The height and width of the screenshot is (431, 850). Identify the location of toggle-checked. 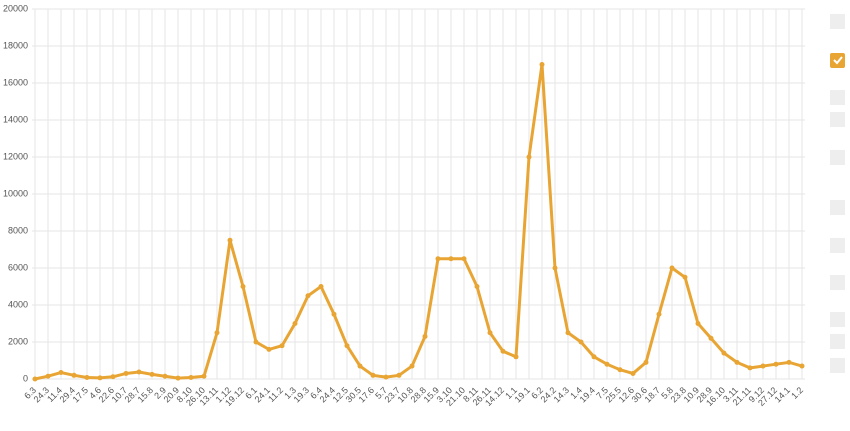
(837, 60).